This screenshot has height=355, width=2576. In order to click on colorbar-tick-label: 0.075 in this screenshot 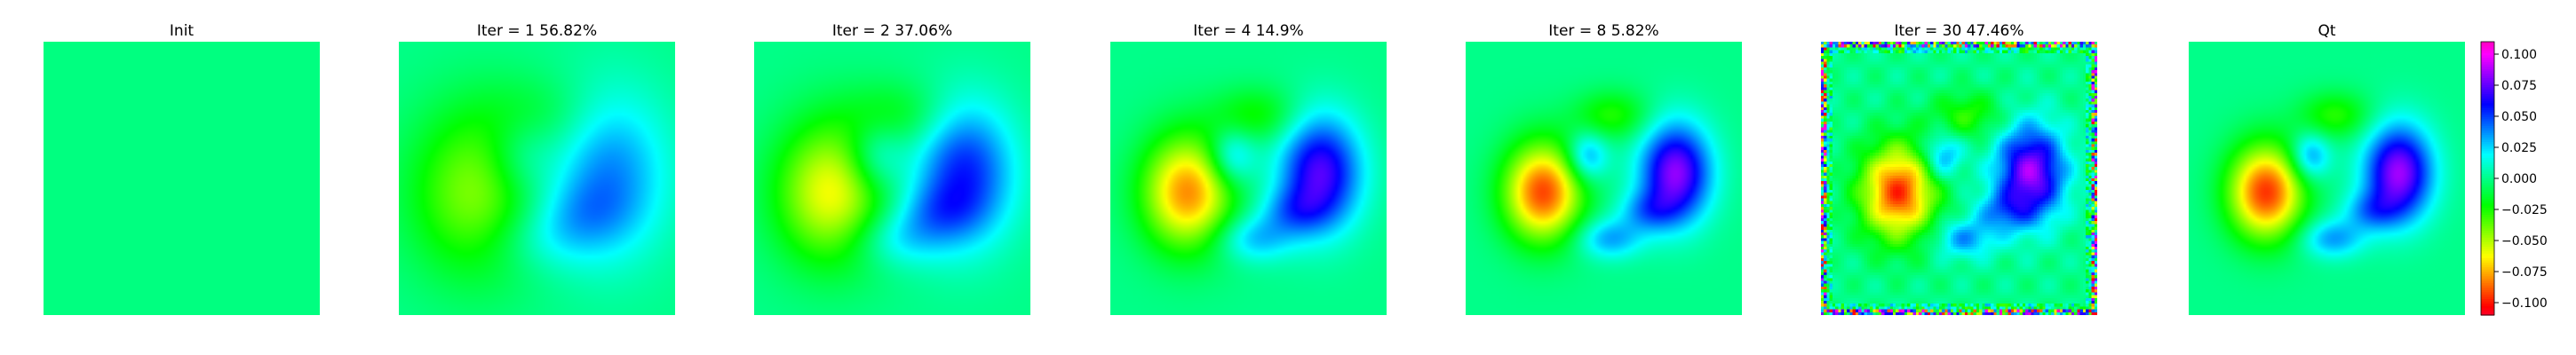, I will do `click(2519, 86)`.